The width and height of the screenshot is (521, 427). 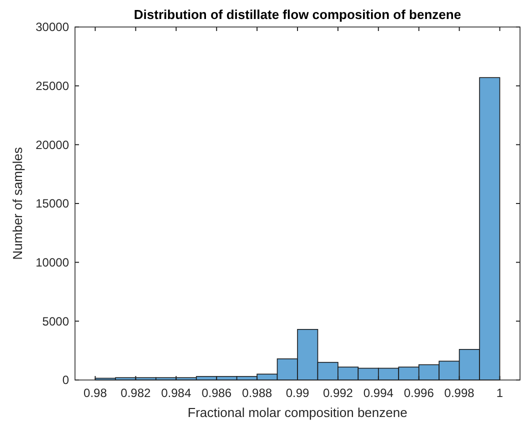 I want to click on x-tick-label: 0.988, so click(x=257, y=393).